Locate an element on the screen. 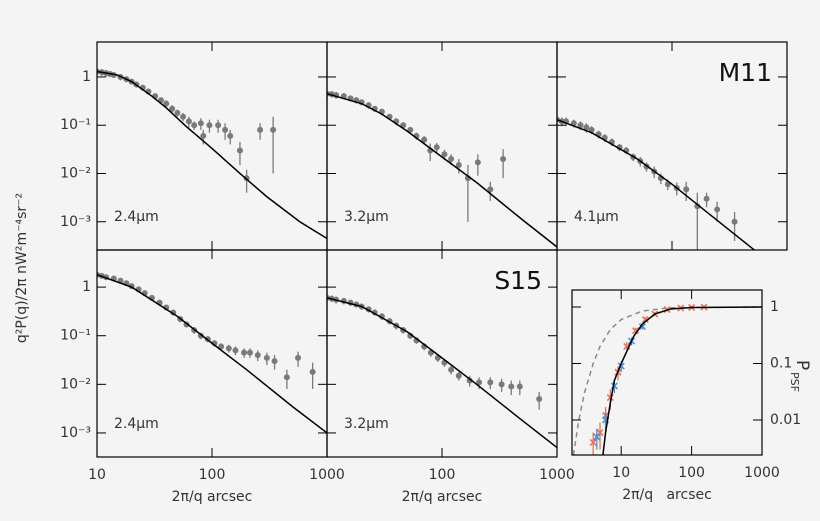  panel-tag: S15 is located at coordinates (518, 280).